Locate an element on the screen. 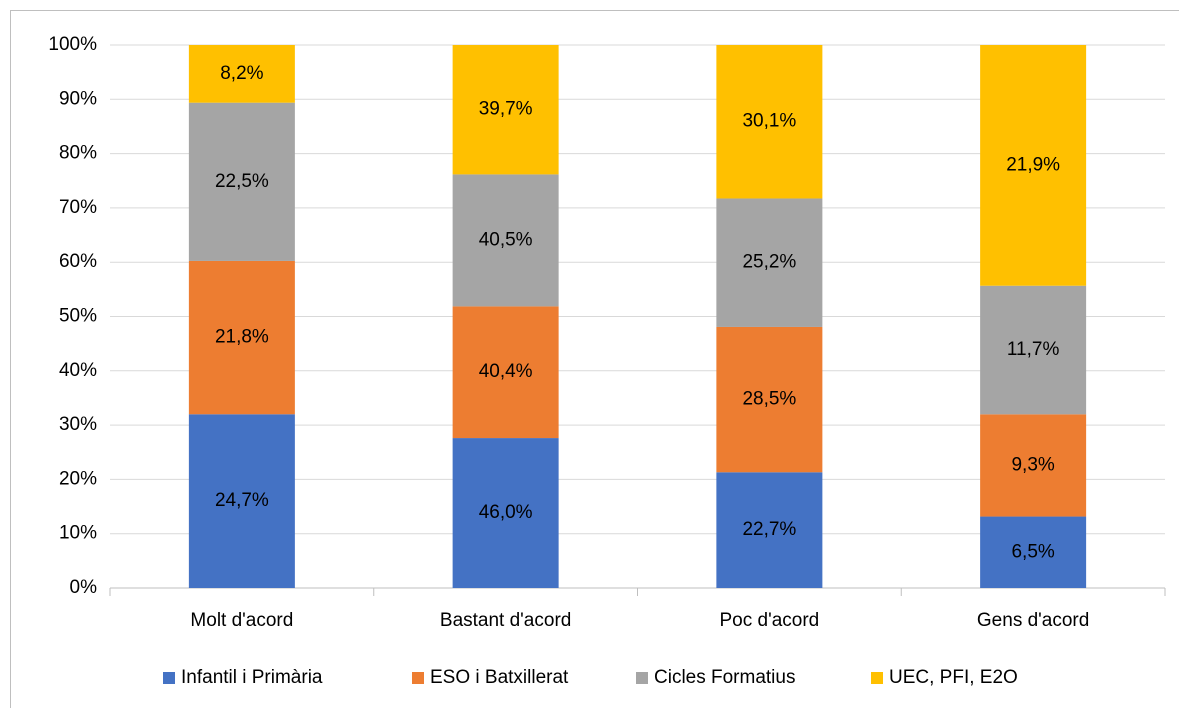 This screenshot has width=1179, height=708. data-label: 9,3% is located at coordinates (1032, 464).